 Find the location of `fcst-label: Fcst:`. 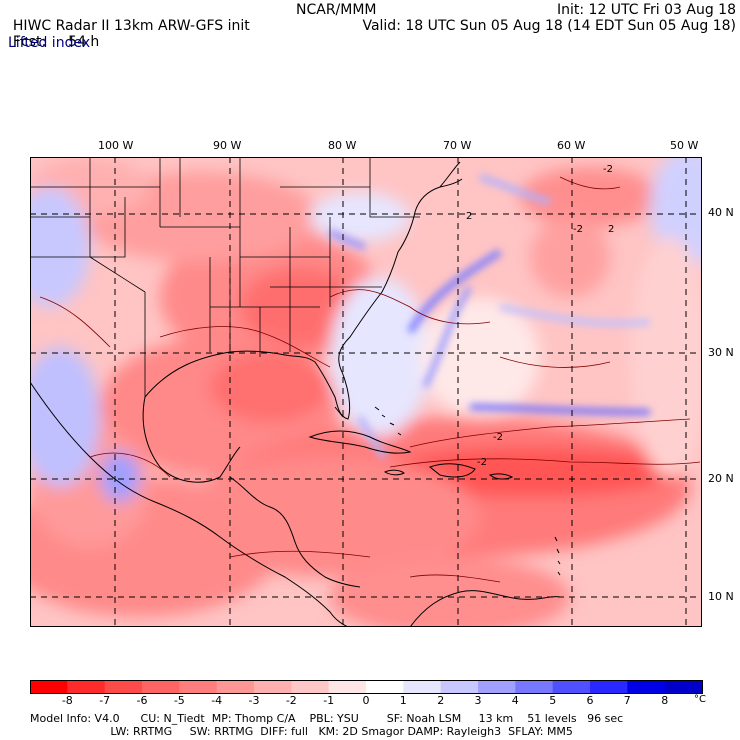

fcst-label: Fcst: is located at coordinates (29, 42).